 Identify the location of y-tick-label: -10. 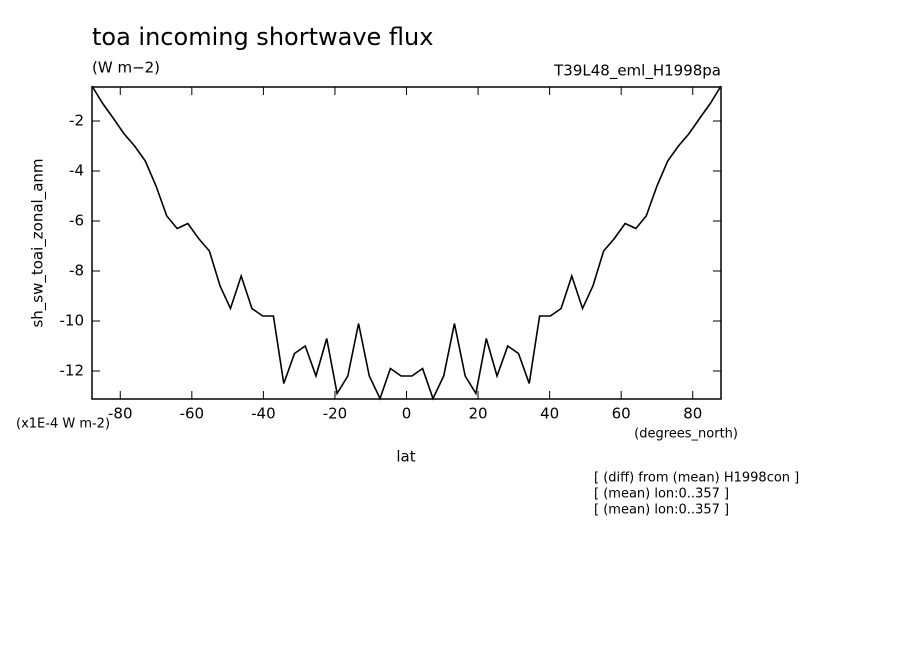
(72, 321).